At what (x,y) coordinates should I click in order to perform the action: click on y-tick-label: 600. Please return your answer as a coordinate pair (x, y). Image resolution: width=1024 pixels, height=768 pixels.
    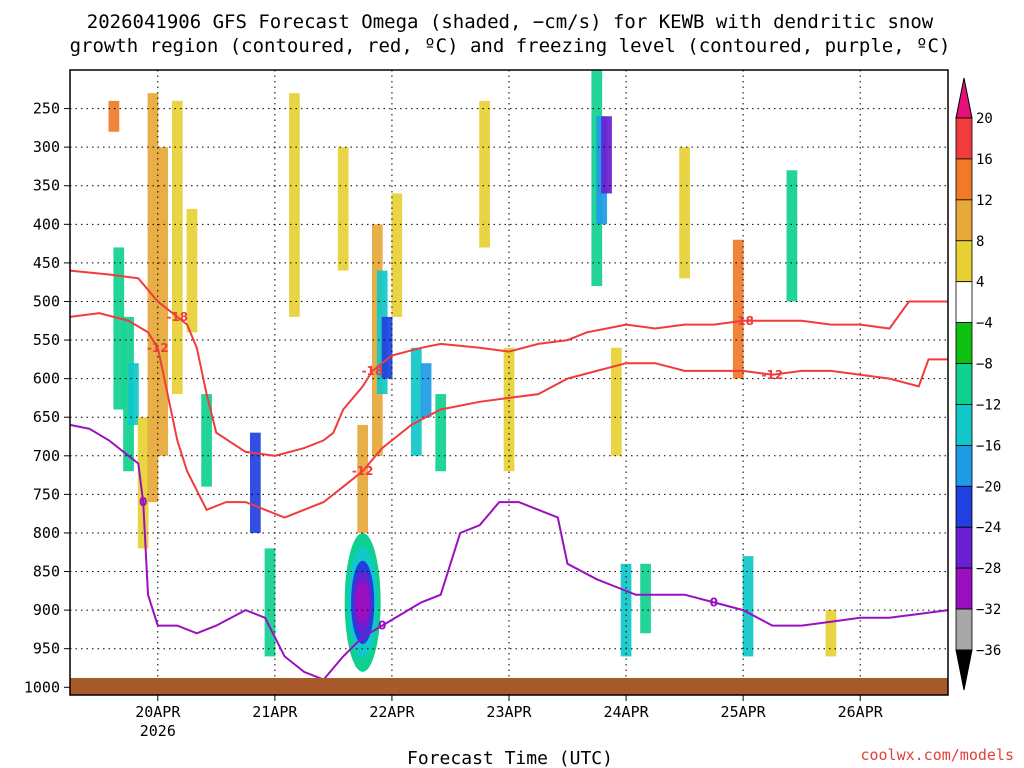
    Looking at the image, I should click on (46, 379).